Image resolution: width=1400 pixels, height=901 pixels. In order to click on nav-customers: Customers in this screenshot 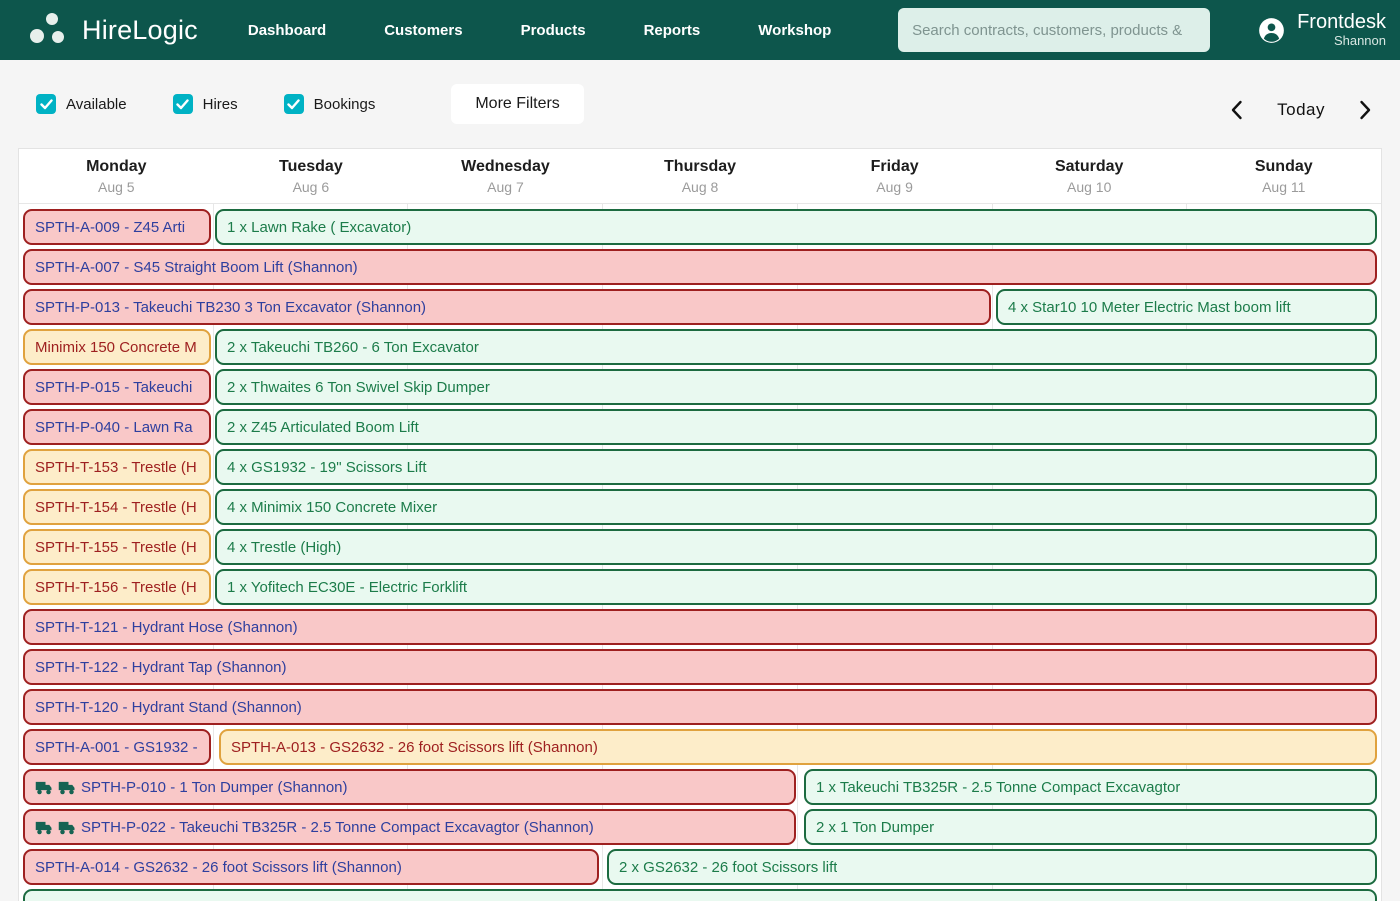, I will do `click(423, 30)`.